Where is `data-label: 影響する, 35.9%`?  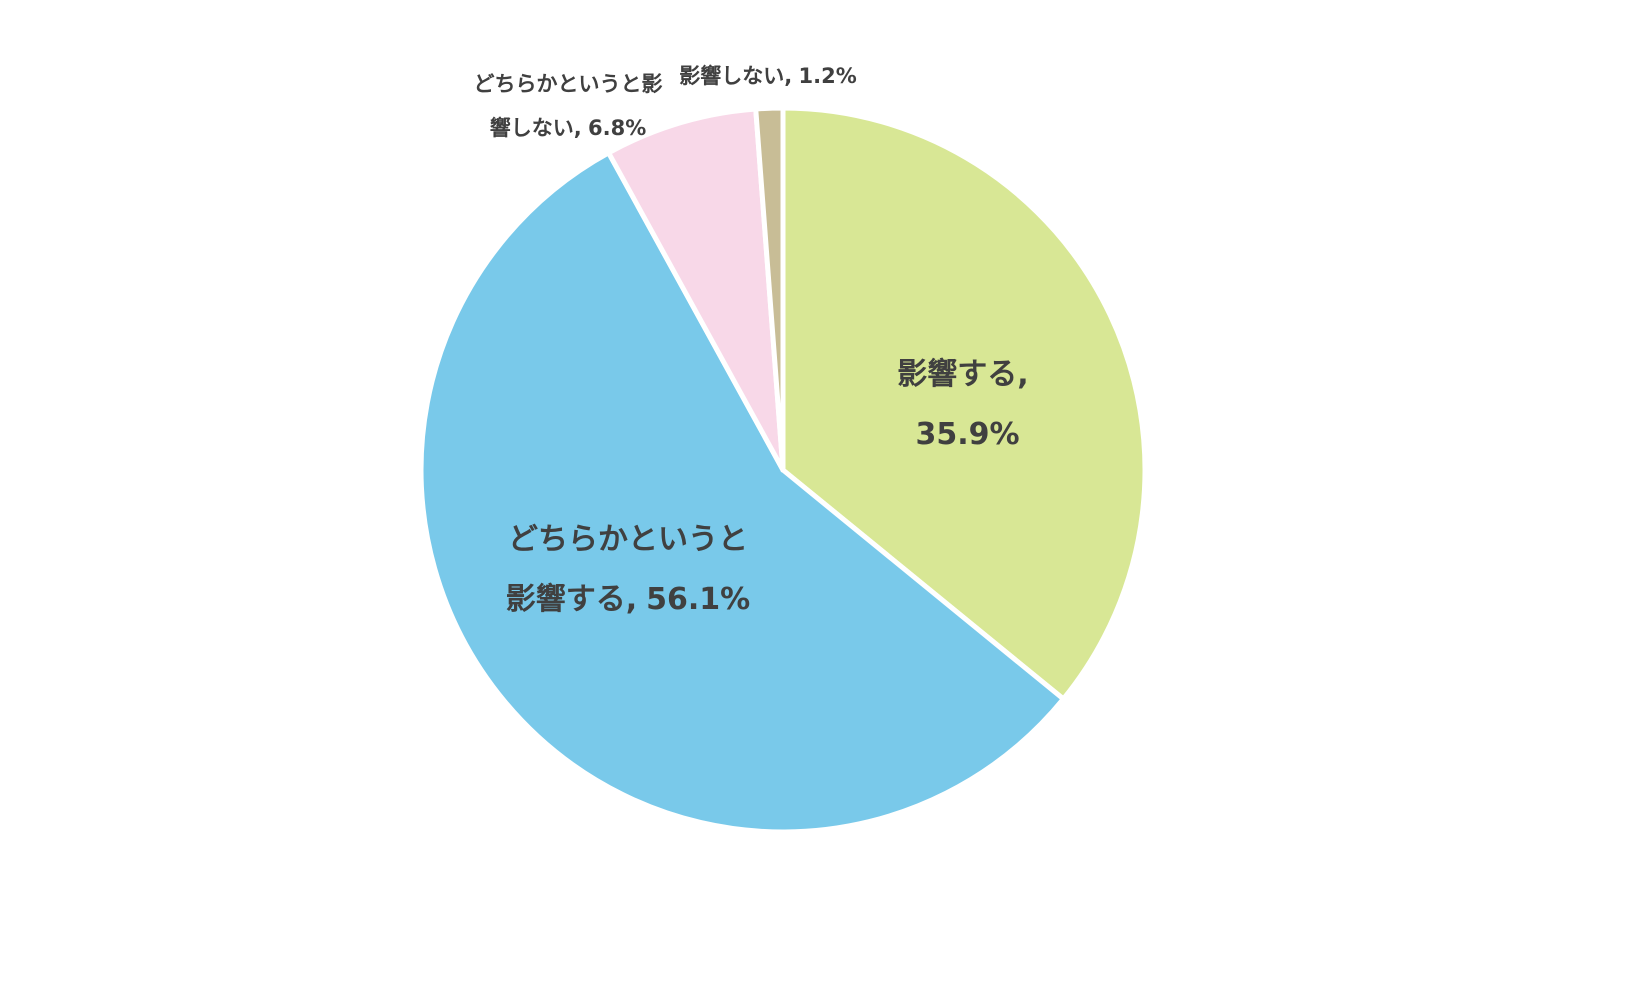 data-label: 影響する, 35.9% is located at coordinates (963, 405).